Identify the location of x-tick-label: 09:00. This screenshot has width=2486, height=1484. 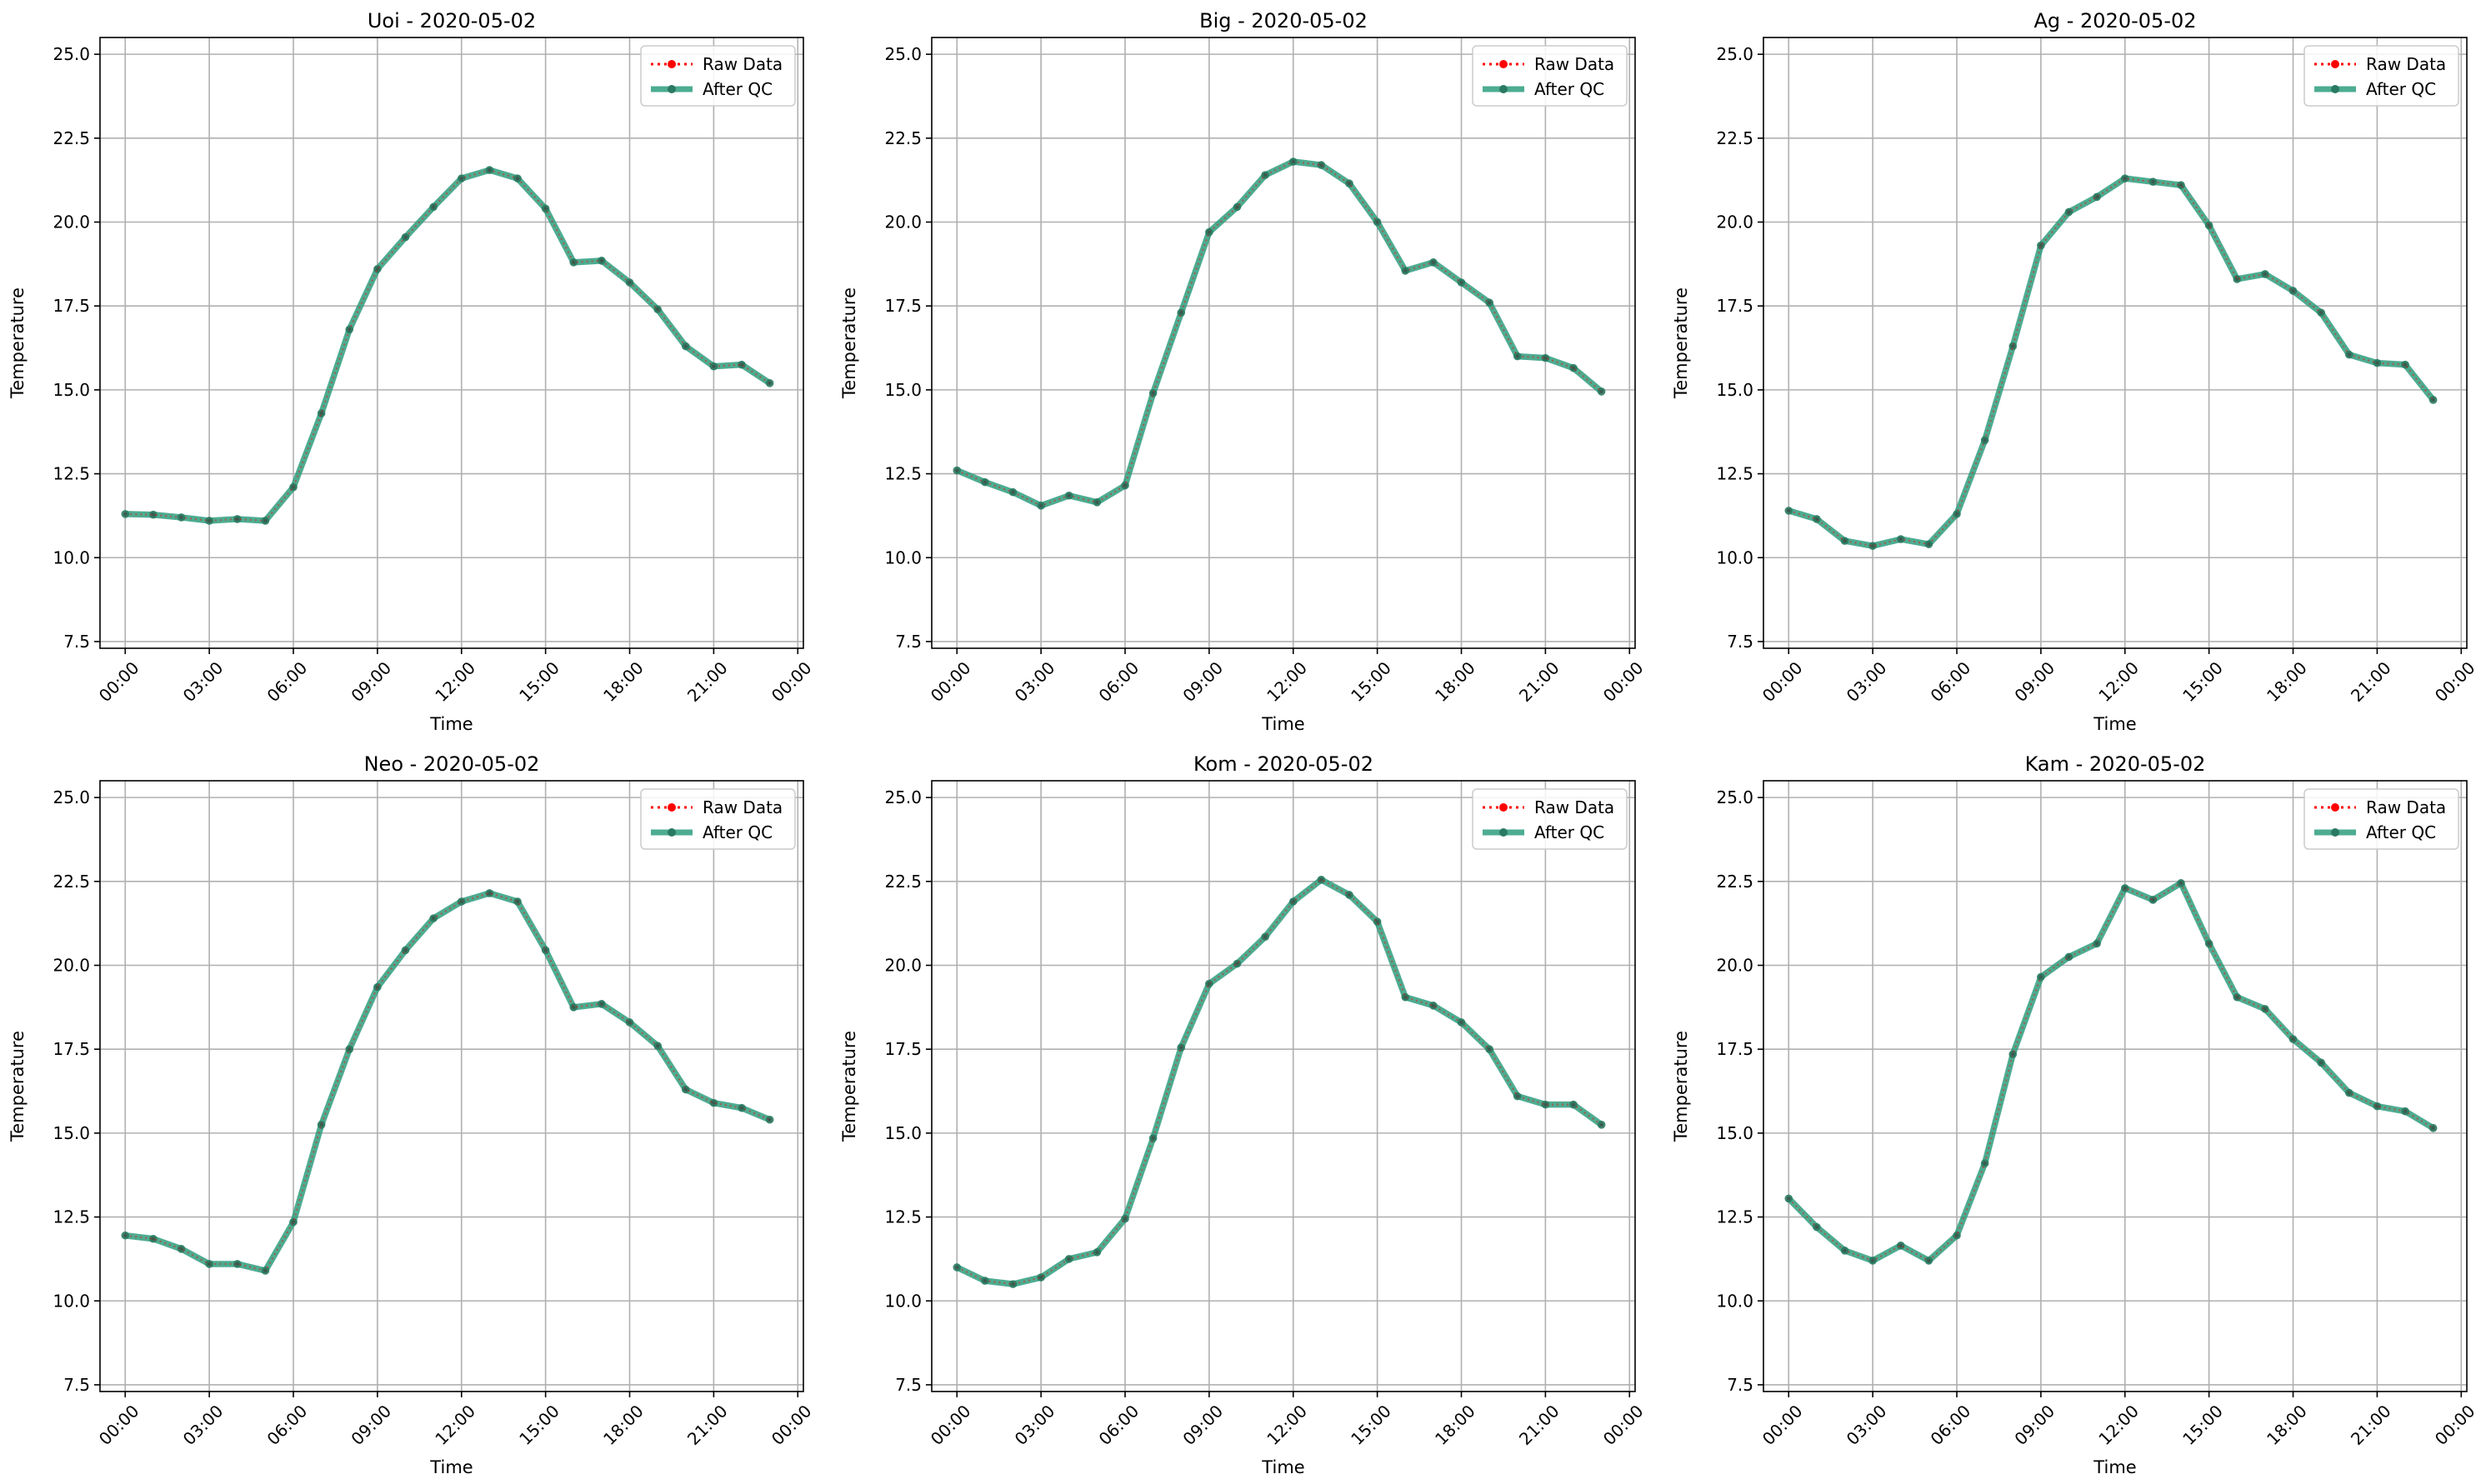
(371, 1425).